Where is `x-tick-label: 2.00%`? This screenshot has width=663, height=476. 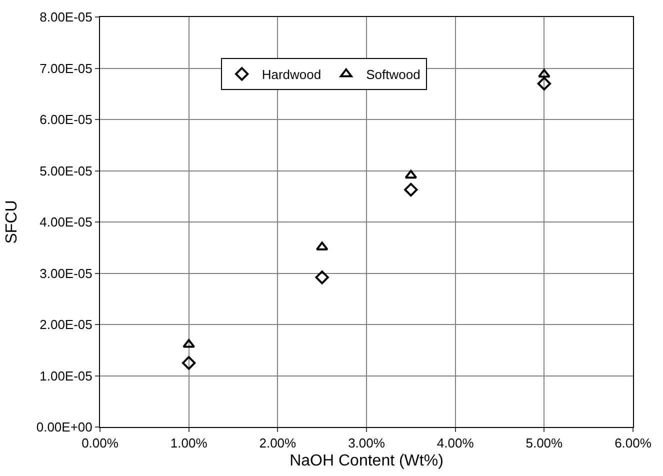
x-tick-label: 2.00% is located at coordinates (278, 443).